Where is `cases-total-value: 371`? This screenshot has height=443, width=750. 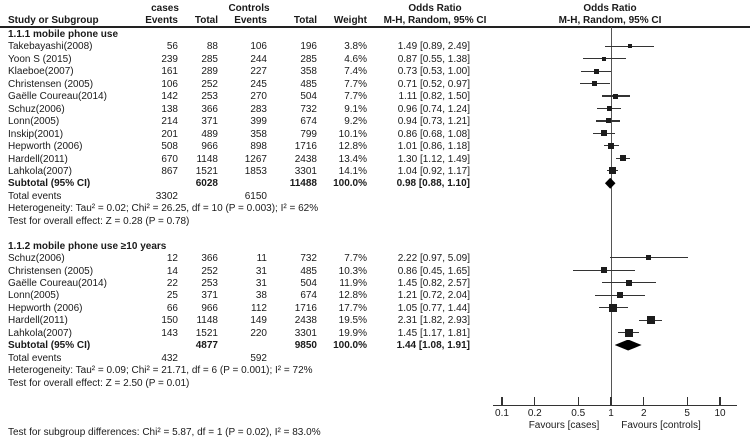 cases-total-value: 371 is located at coordinates (209, 122).